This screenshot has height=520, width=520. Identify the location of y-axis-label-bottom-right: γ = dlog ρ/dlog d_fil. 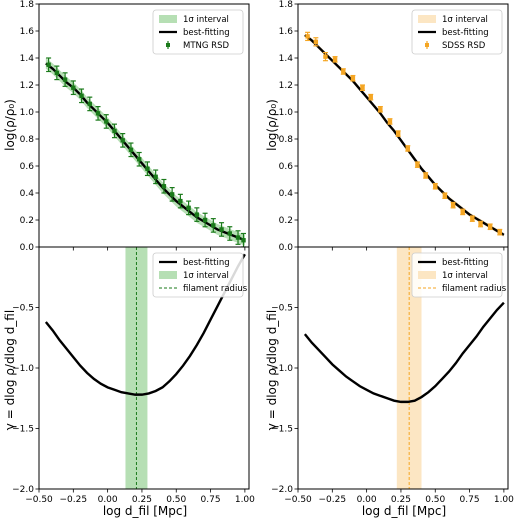
(272, 370).